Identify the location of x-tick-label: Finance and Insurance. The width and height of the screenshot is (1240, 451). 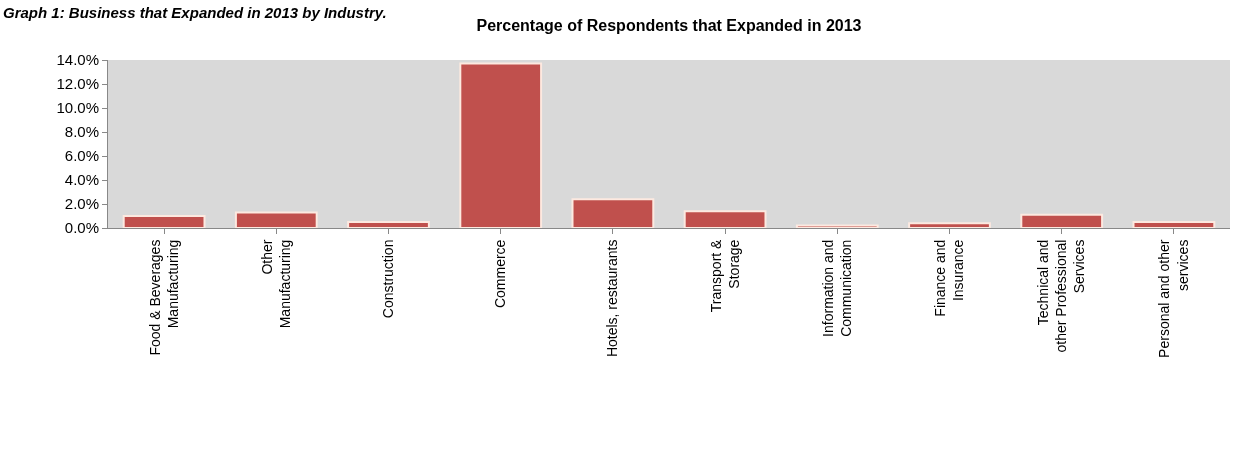
(949, 278).